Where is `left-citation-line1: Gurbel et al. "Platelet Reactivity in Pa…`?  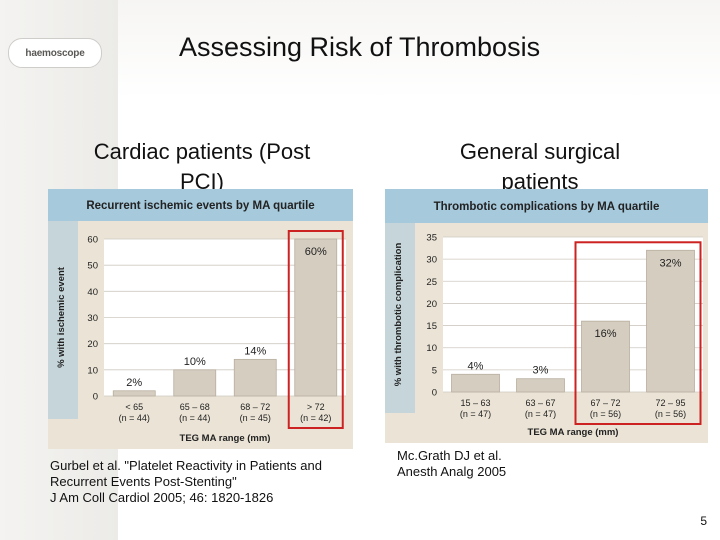 left-citation-line1: Gurbel et al. "Platelet Reactivity in Pa… is located at coordinates (186, 465).